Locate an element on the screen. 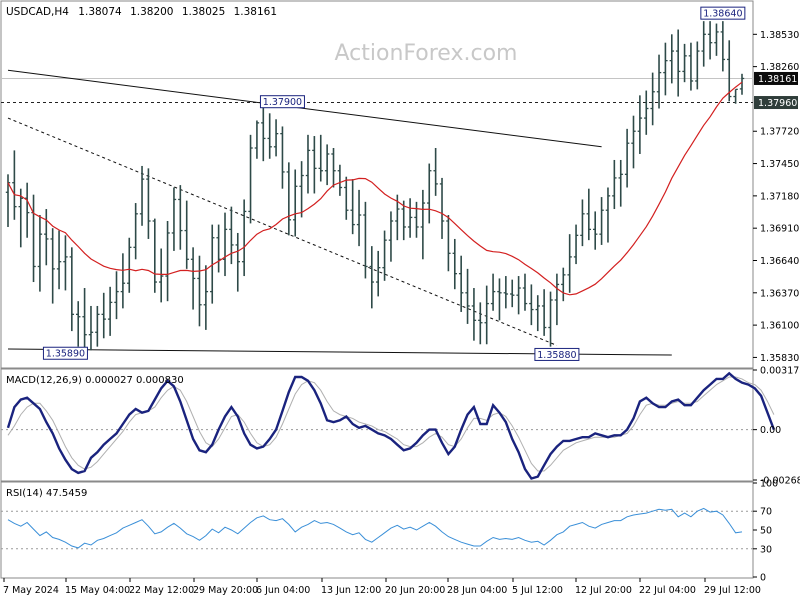  macd-title: MACD(12,26,9) 0.000027 0.000830 is located at coordinates (95, 380).